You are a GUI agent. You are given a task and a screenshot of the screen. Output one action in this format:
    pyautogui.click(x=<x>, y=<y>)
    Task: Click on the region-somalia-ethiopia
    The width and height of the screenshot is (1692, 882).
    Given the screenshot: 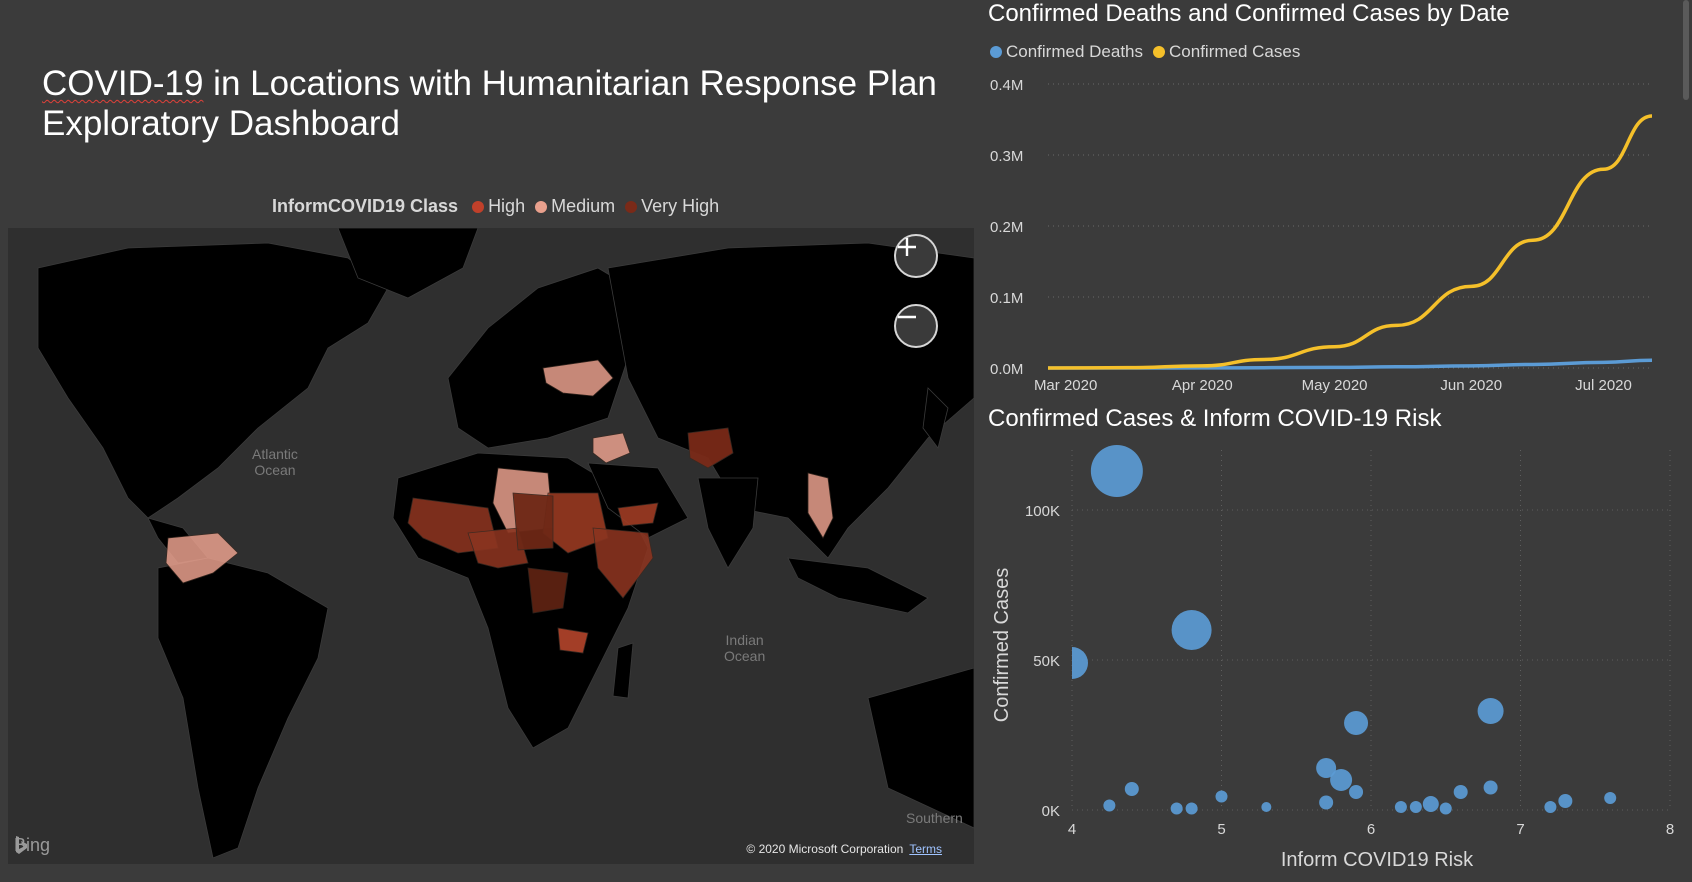 What is the action you would take?
    pyautogui.click(x=623, y=563)
    